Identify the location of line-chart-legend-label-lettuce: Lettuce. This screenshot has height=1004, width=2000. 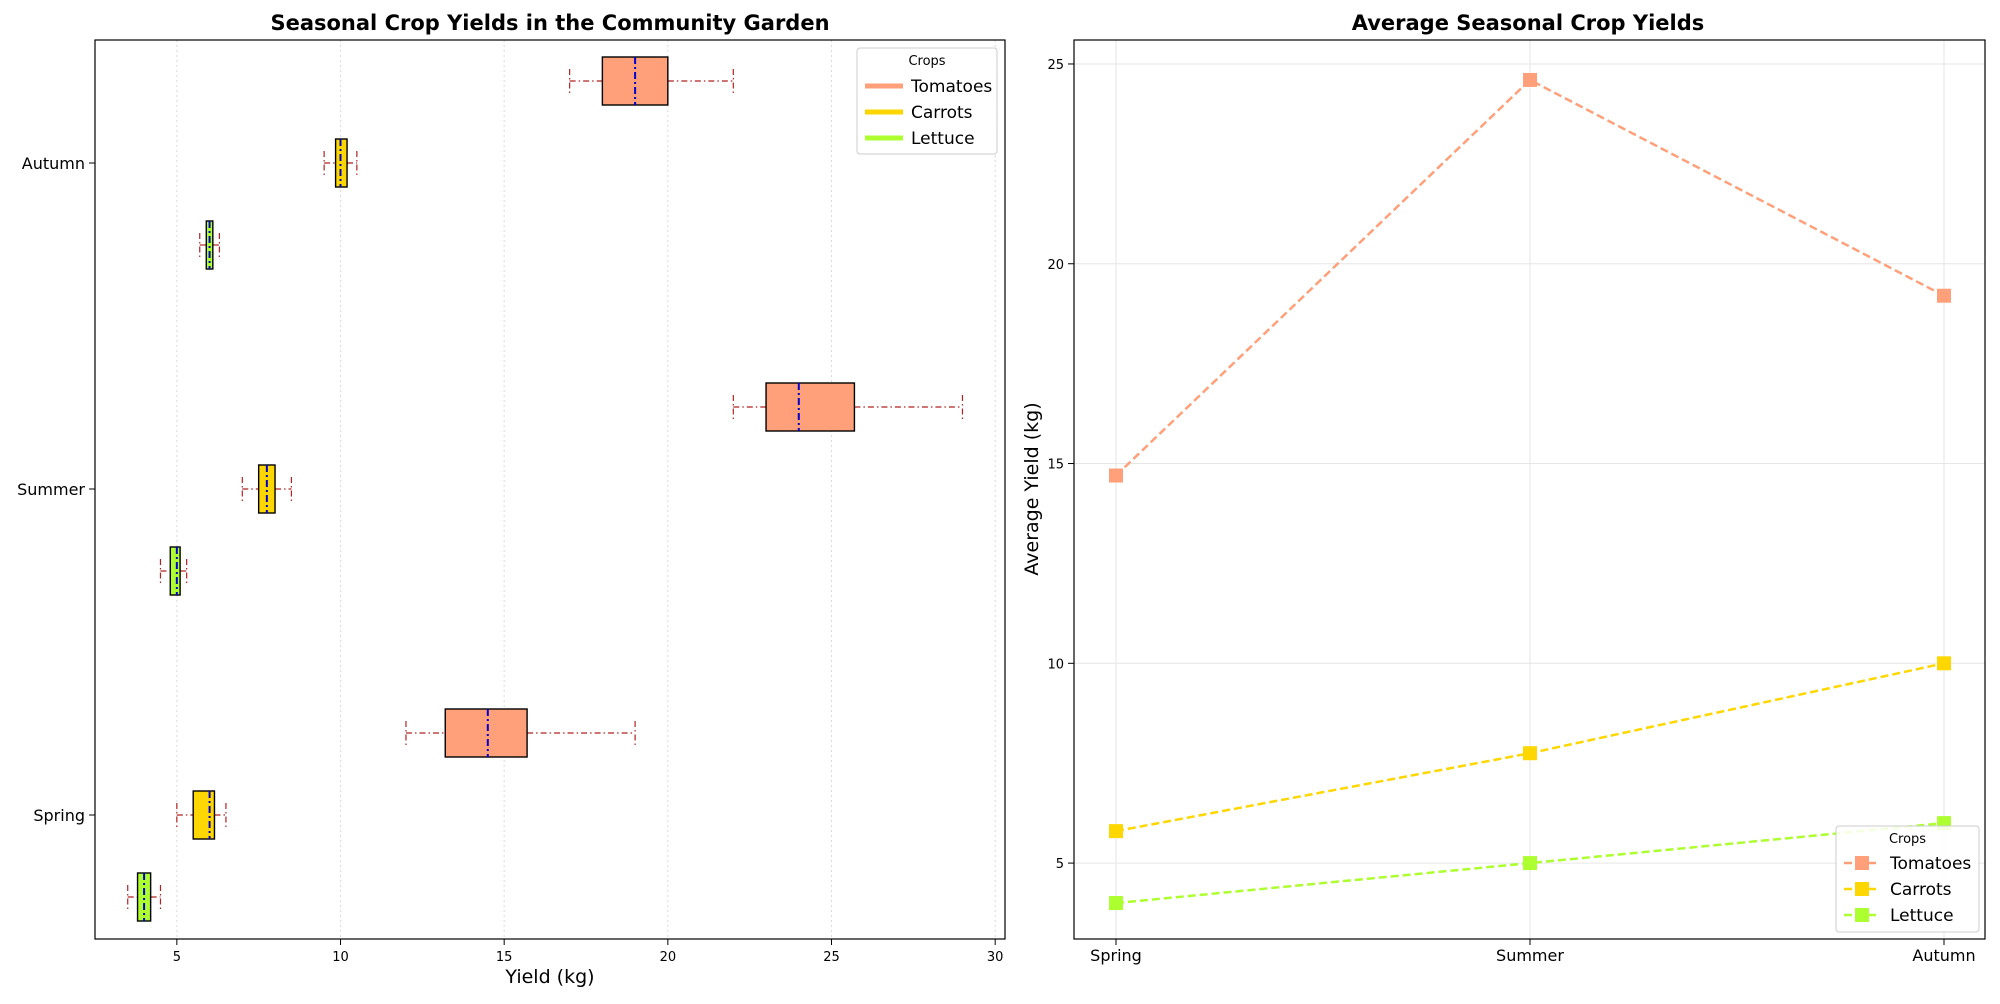
(1922, 916).